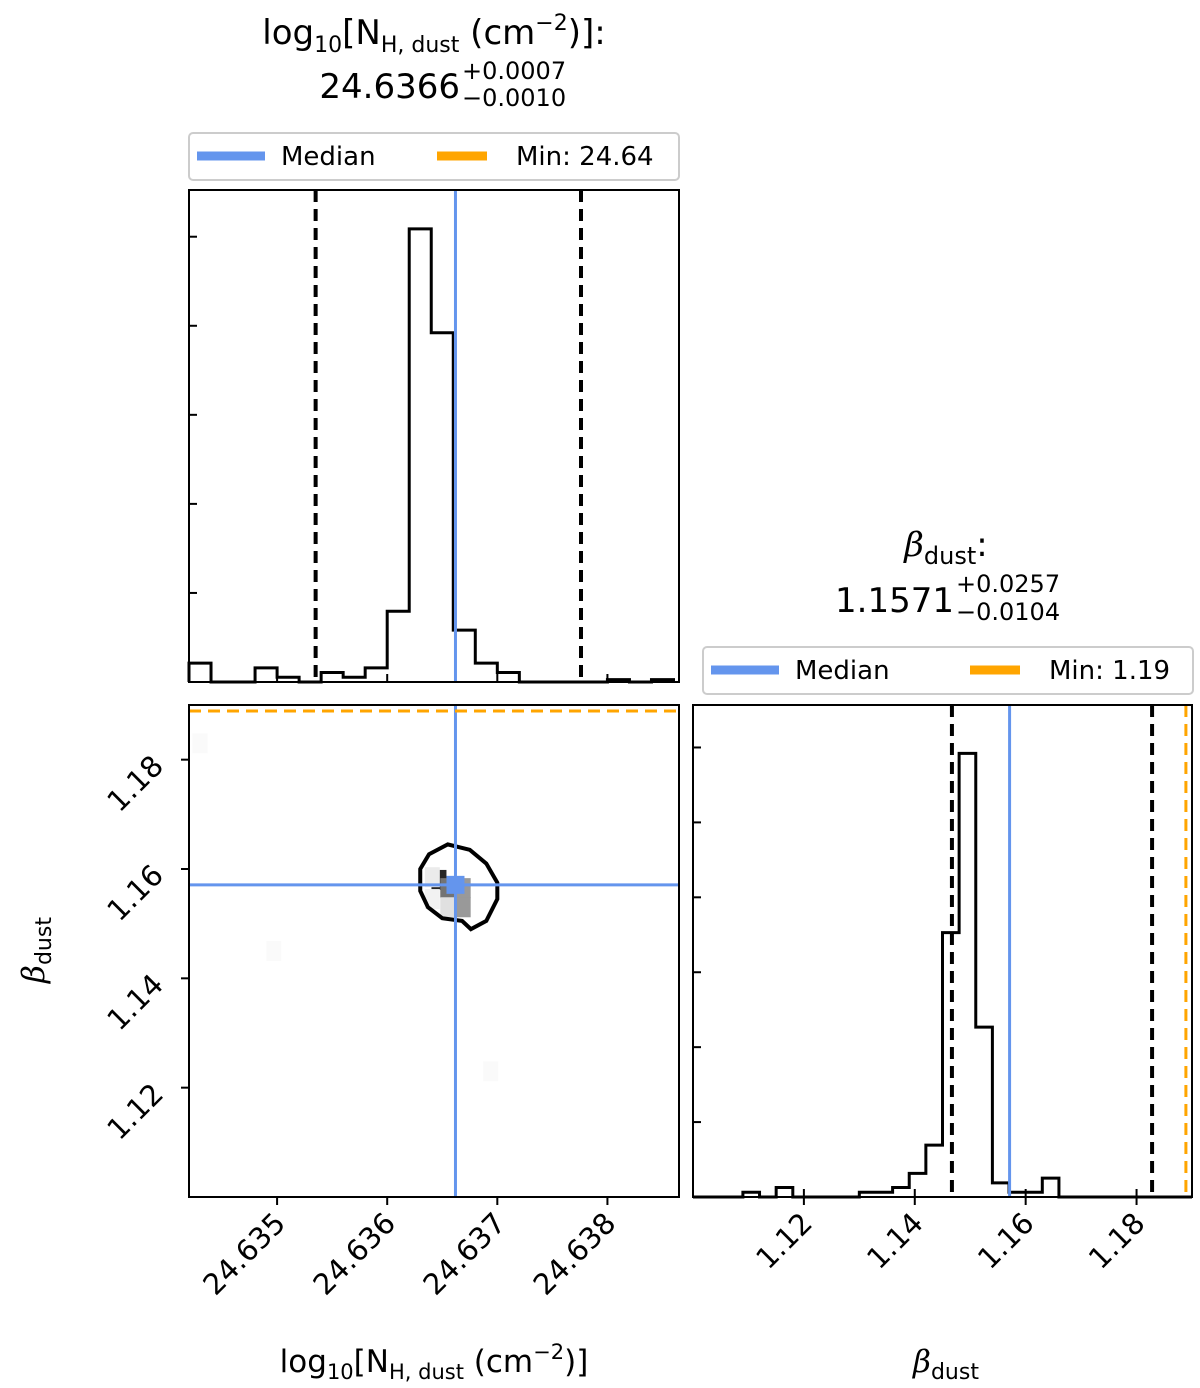 The height and width of the screenshot is (1388, 1200). I want to click on x-axis-label-nh: log10[NH, dust (cm−2)], so click(434, 1362).